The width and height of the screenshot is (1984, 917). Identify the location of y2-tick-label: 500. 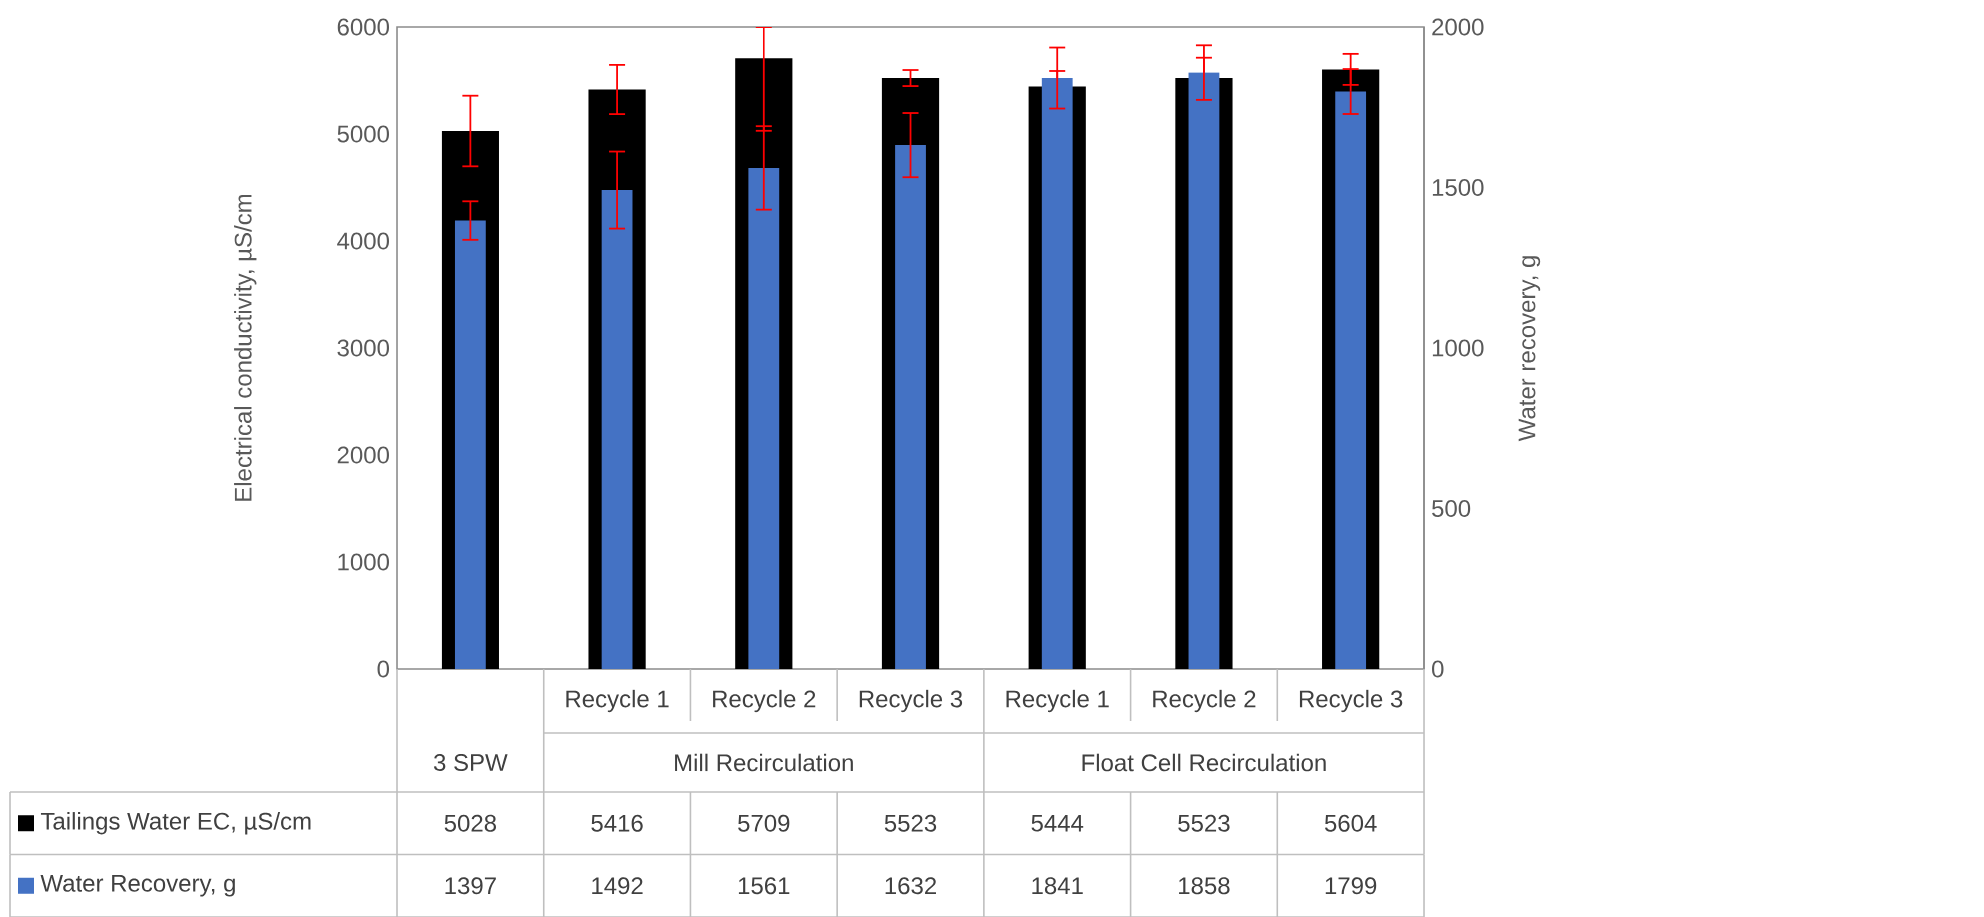
(1451, 508).